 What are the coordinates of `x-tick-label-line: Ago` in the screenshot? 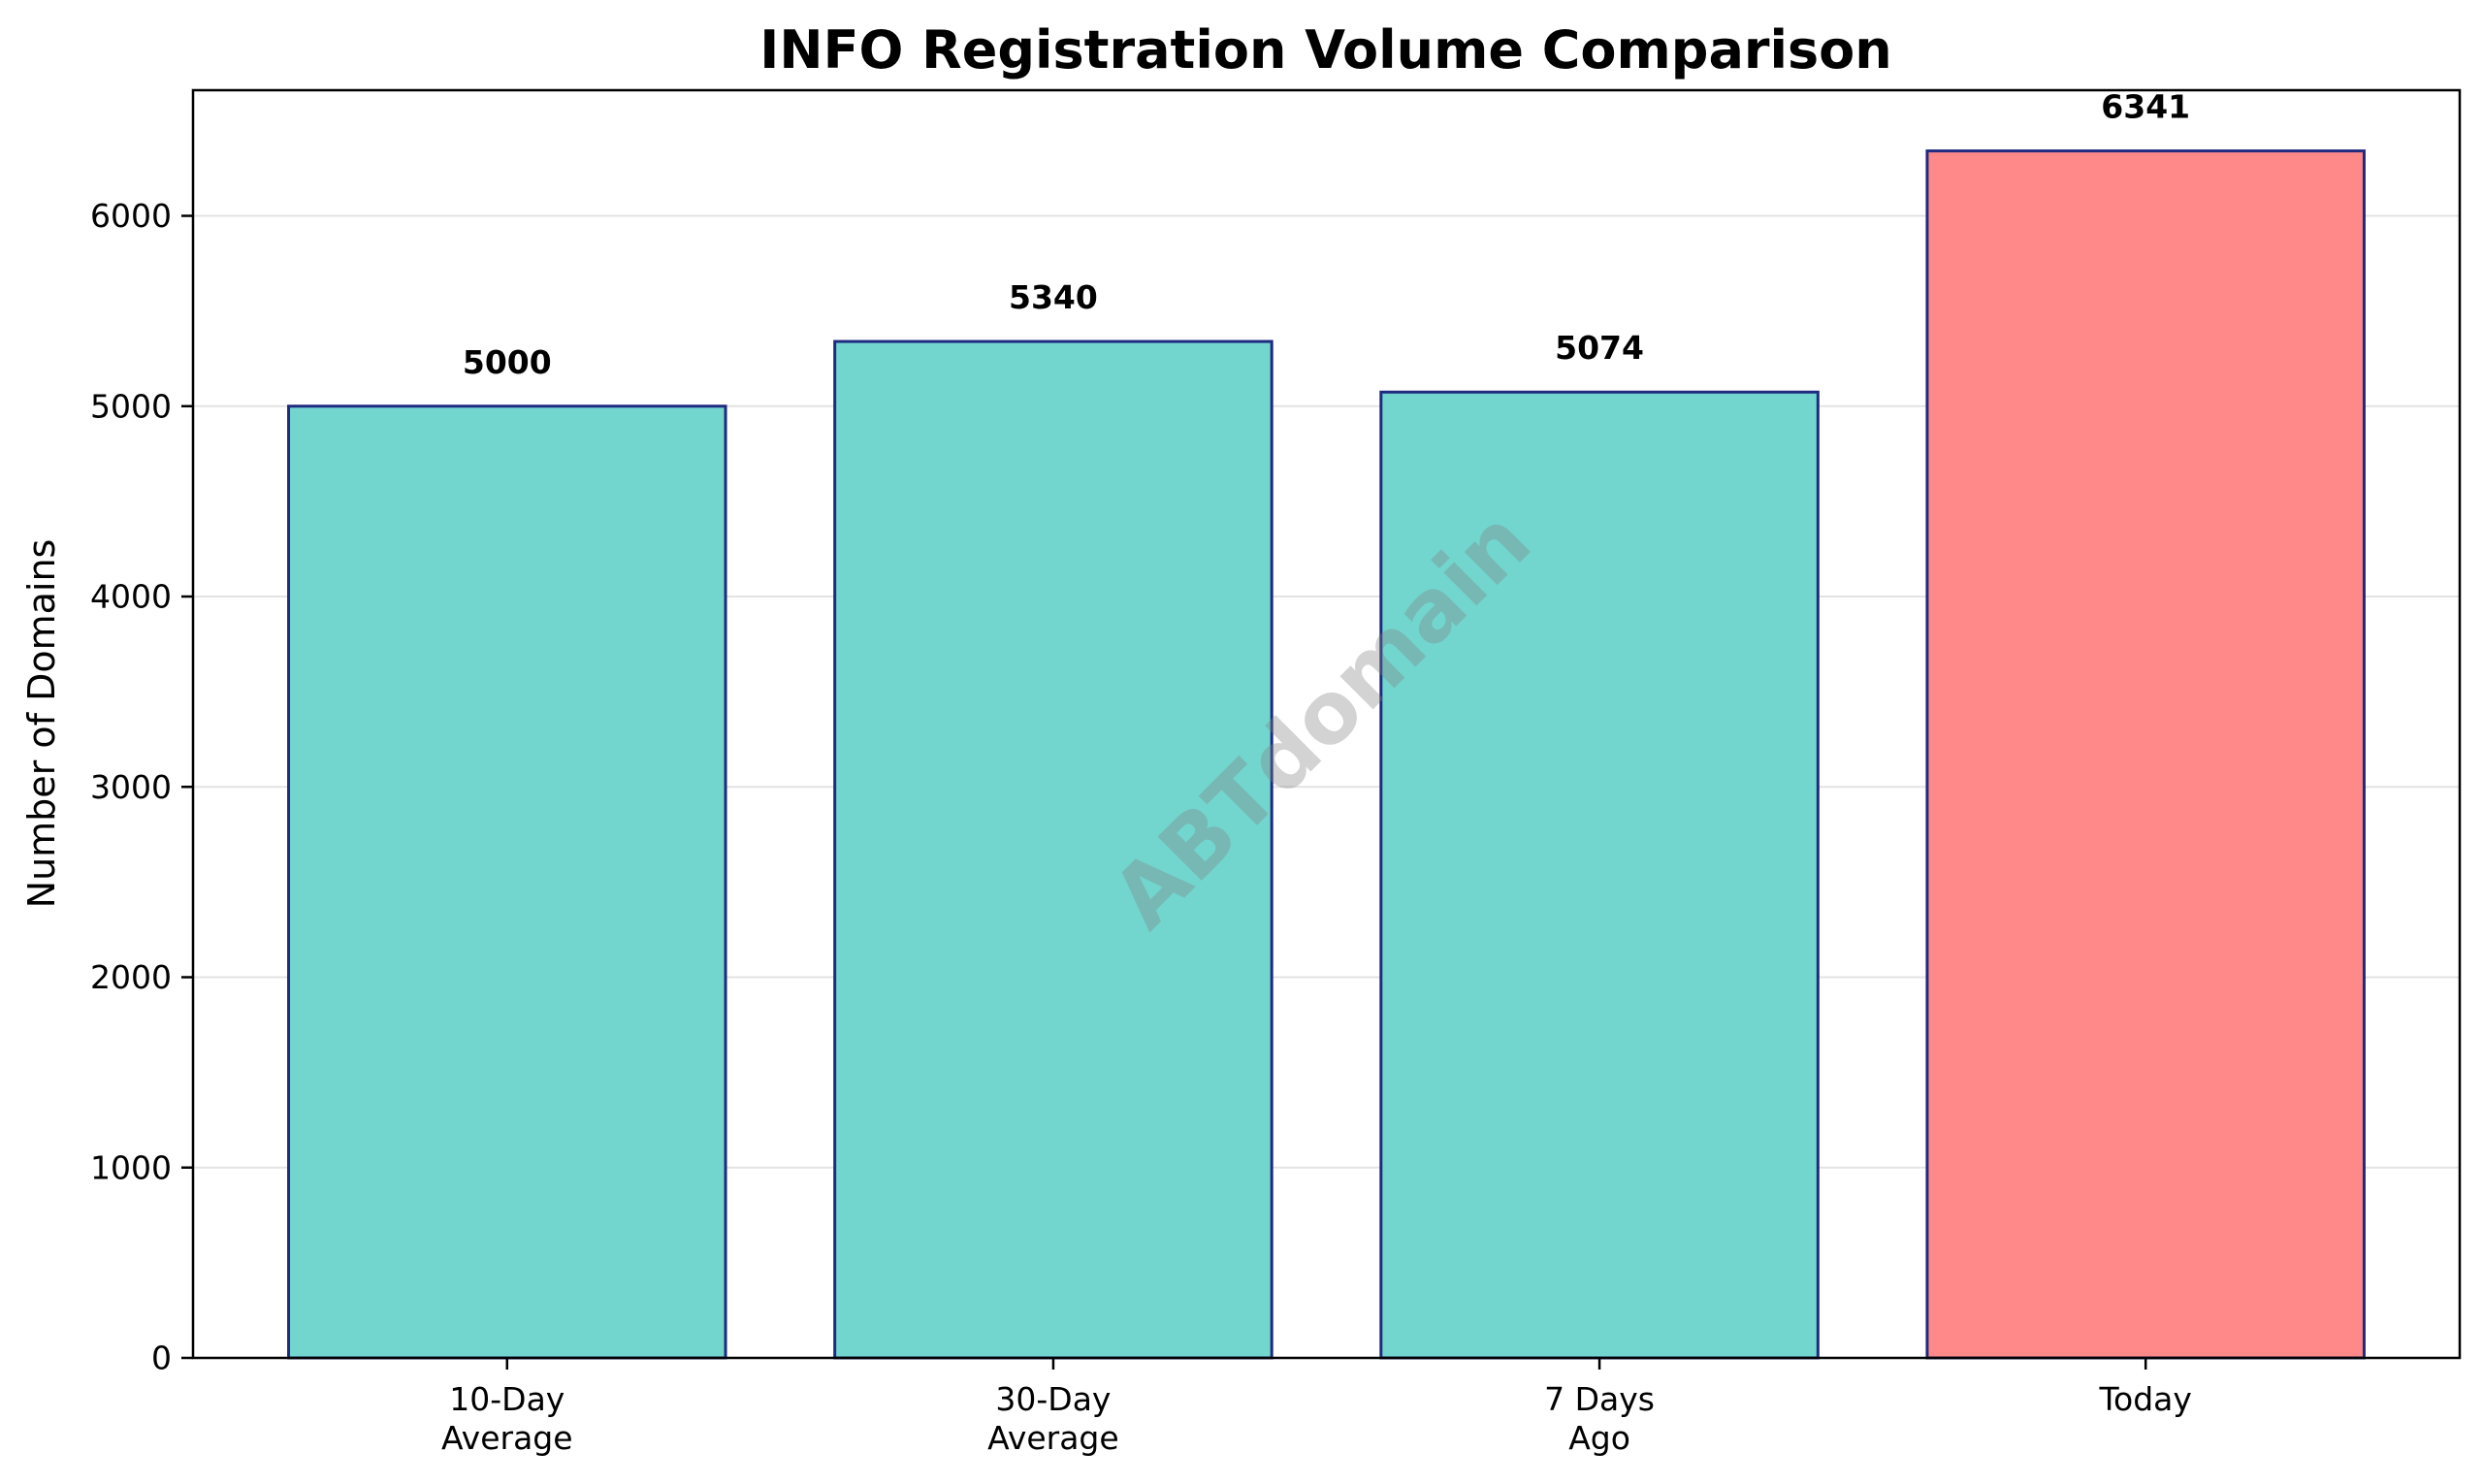 It's located at (1599, 1438).